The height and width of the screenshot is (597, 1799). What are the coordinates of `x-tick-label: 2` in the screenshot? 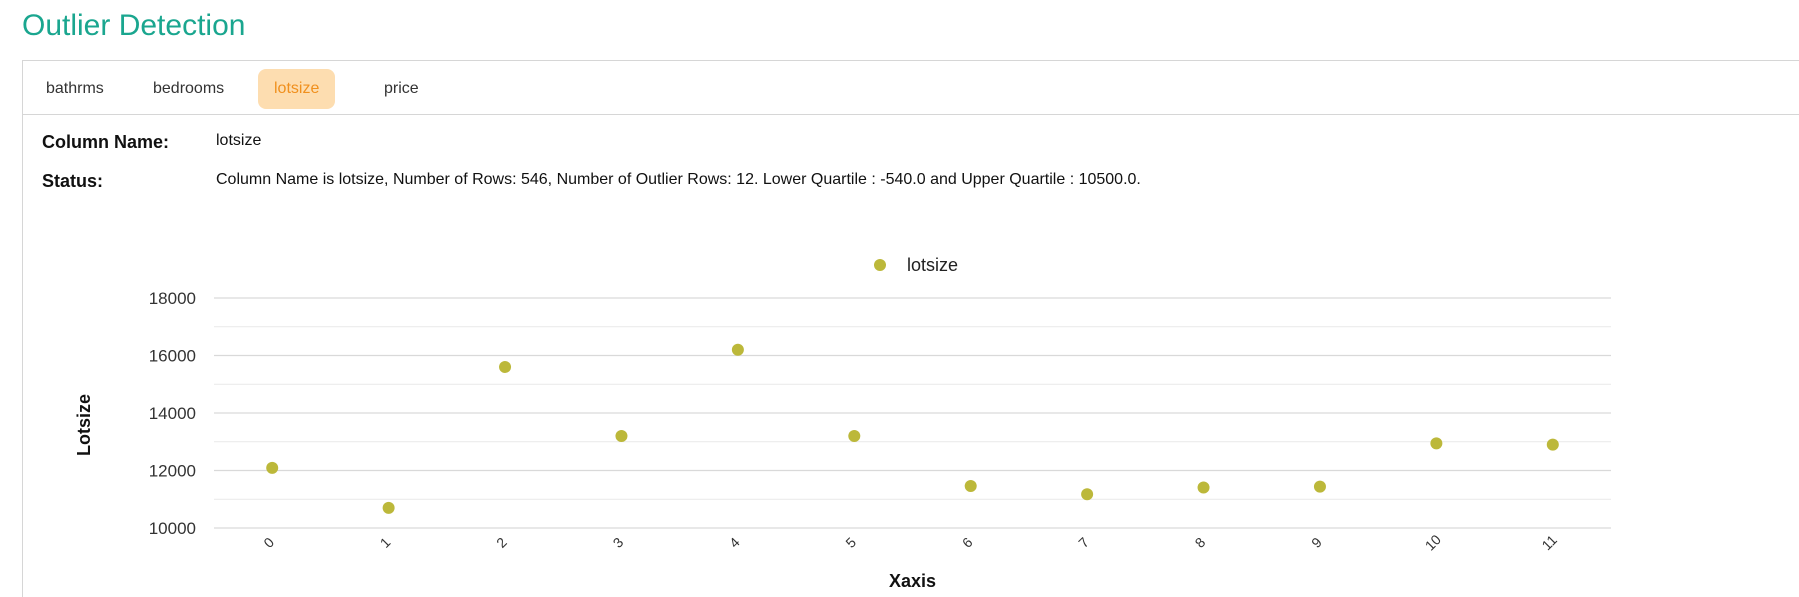 It's located at (501, 542).